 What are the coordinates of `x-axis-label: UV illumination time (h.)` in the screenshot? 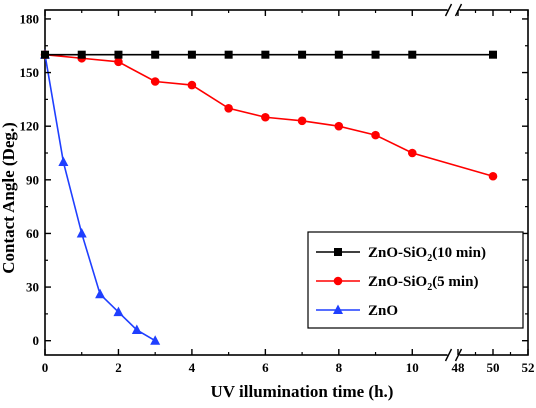 It's located at (302, 391).